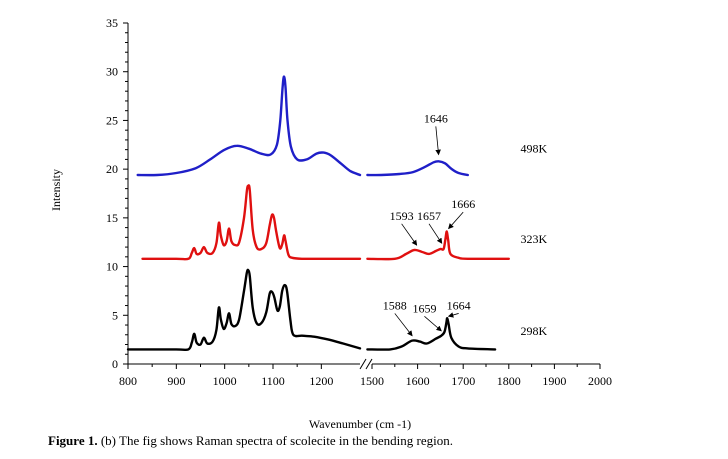 The height and width of the screenshot is (459, 728). What do you see at coordinates (112, 267) in the screenshot?
I see `y-tick-label: 10` at bounding box center [112, 267].